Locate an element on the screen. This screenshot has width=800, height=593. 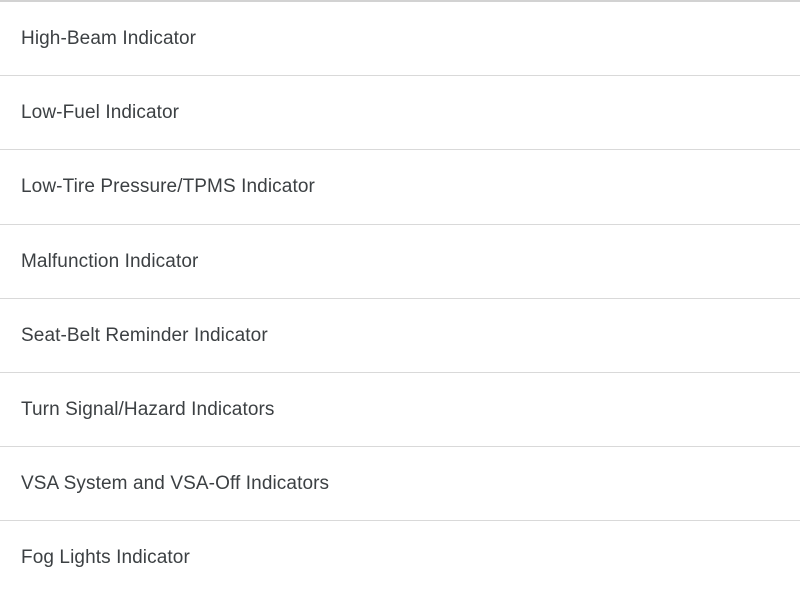
list-item-label: Fog Lights Indicator is located at coordinates (105, 558).